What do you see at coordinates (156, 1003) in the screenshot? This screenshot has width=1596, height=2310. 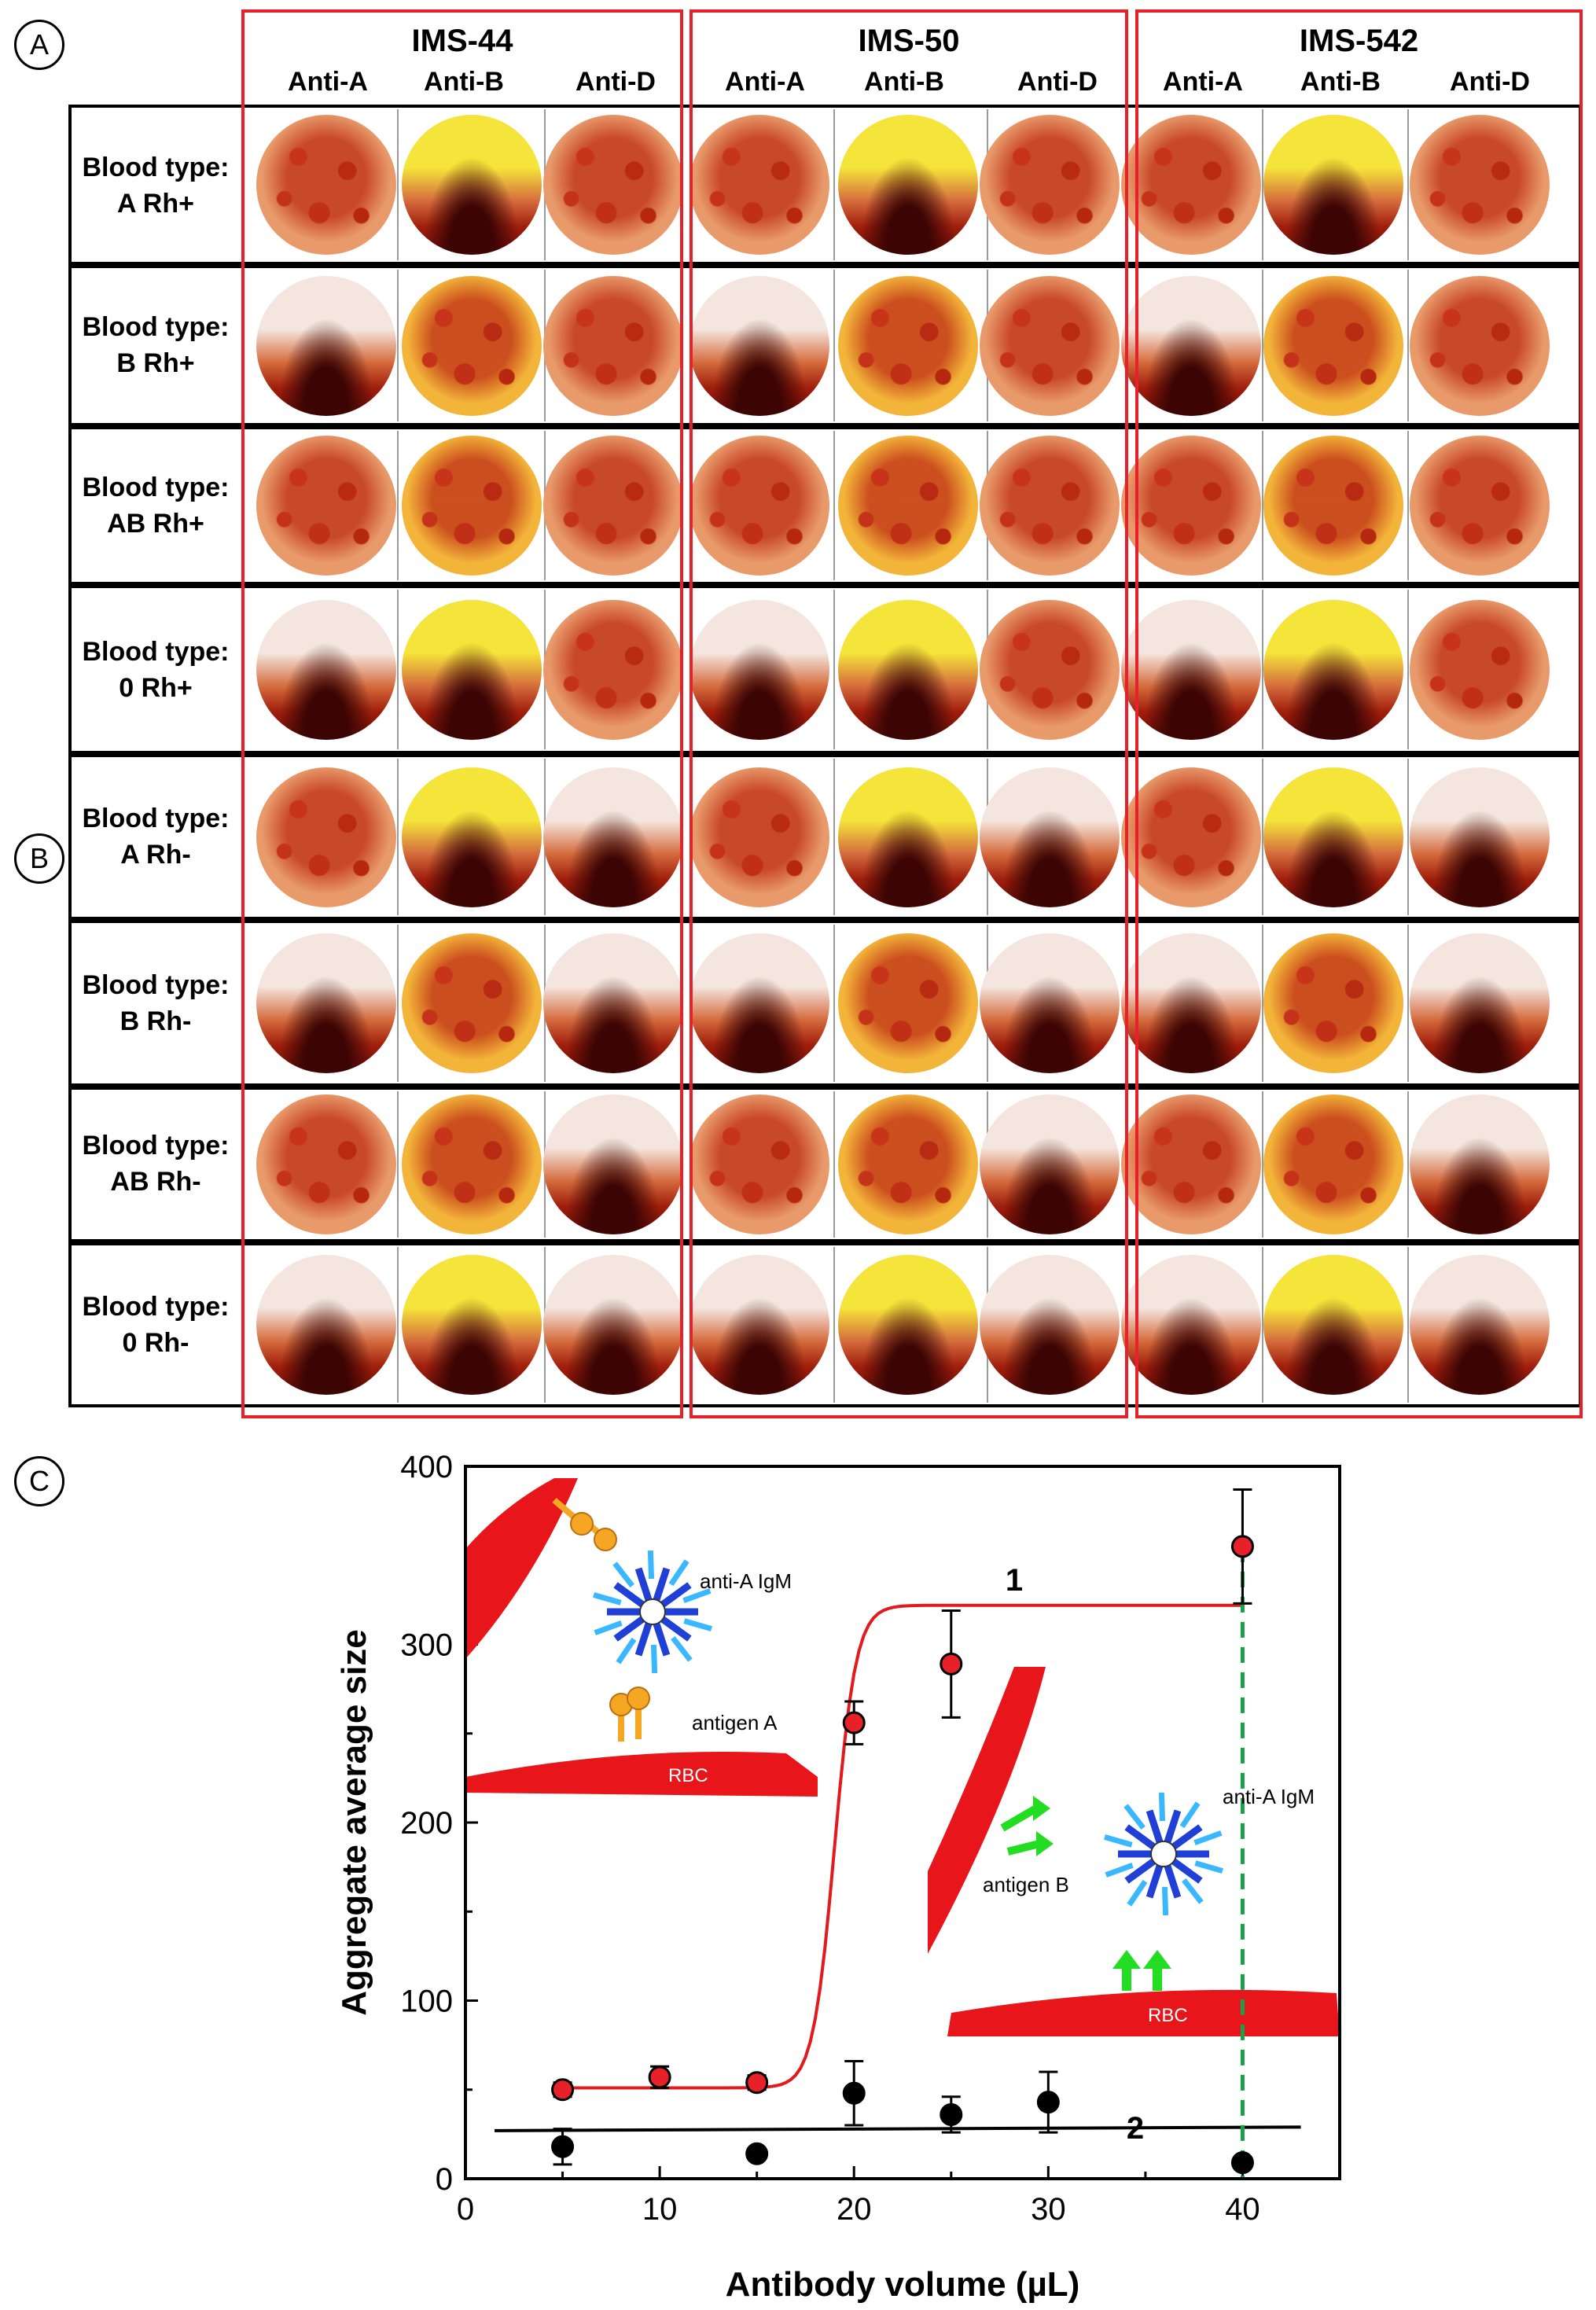 I see `row-label-b-rh-neg: Blood type: B Rh-` at bounding box center [156, 1003].